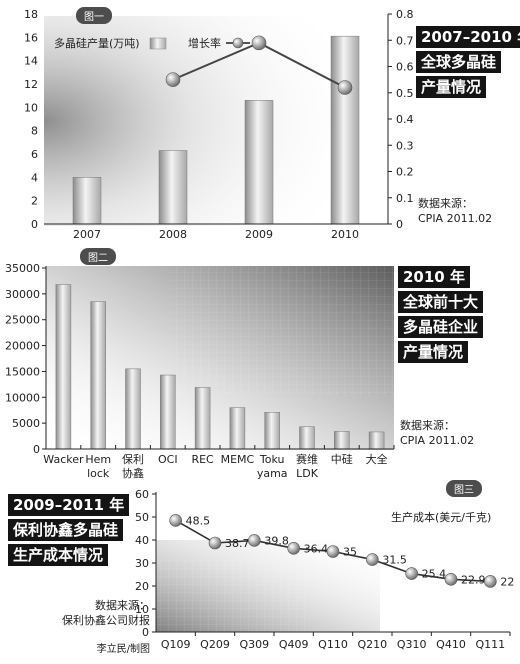 The image size is (520, 664). What do you see at coordinates (123, 649) in the screenshot?
I see `chart3-credit: 李立民/制图` at bounding box center [123, 649].